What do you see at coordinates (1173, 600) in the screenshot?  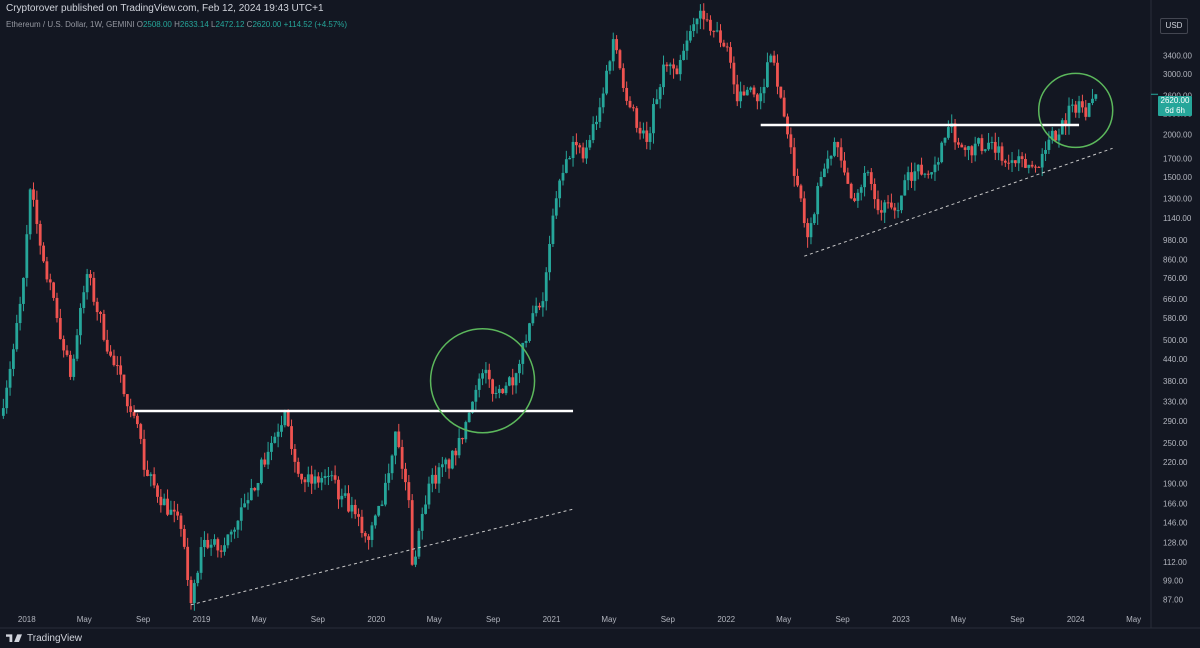 I see `price-tick-label: 87.00` at bounding box center [1173, 600].